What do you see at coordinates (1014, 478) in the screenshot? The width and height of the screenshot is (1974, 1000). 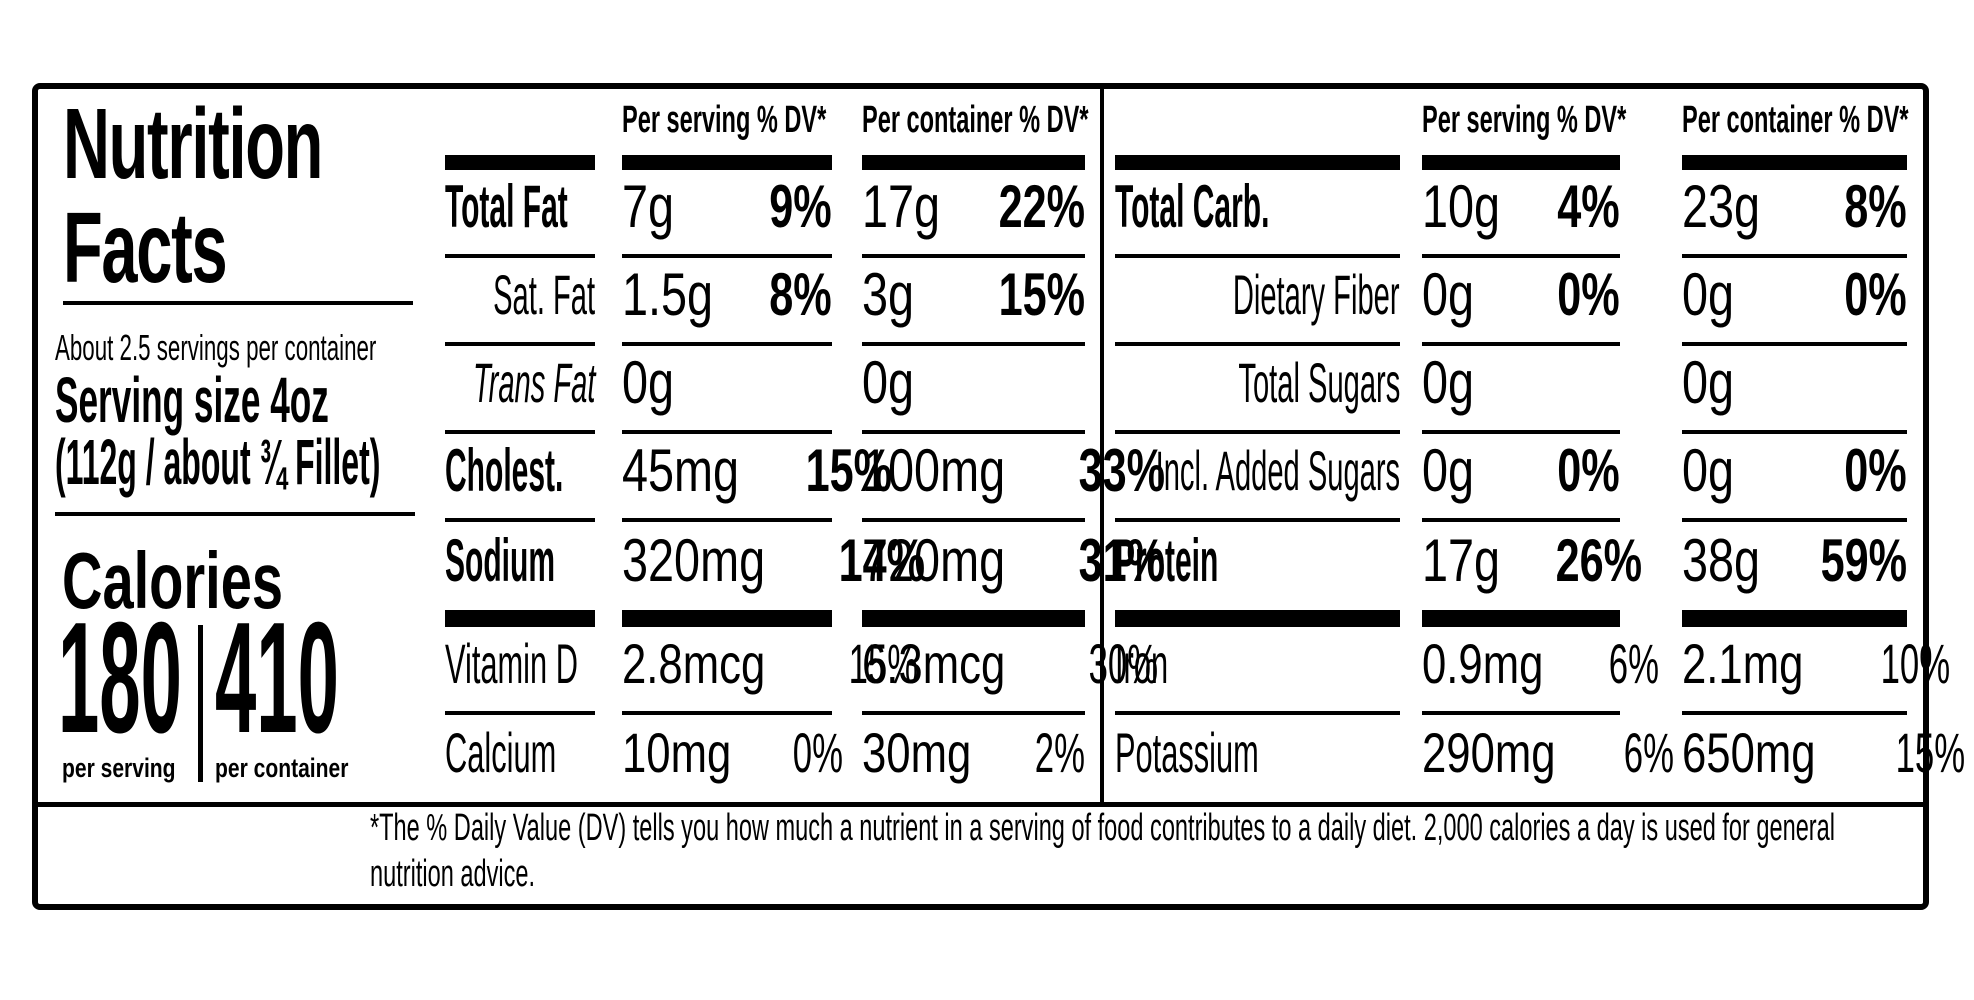 I see `cholesterol-per-container: 100mg 33%` at bounding box center [1014, 478].